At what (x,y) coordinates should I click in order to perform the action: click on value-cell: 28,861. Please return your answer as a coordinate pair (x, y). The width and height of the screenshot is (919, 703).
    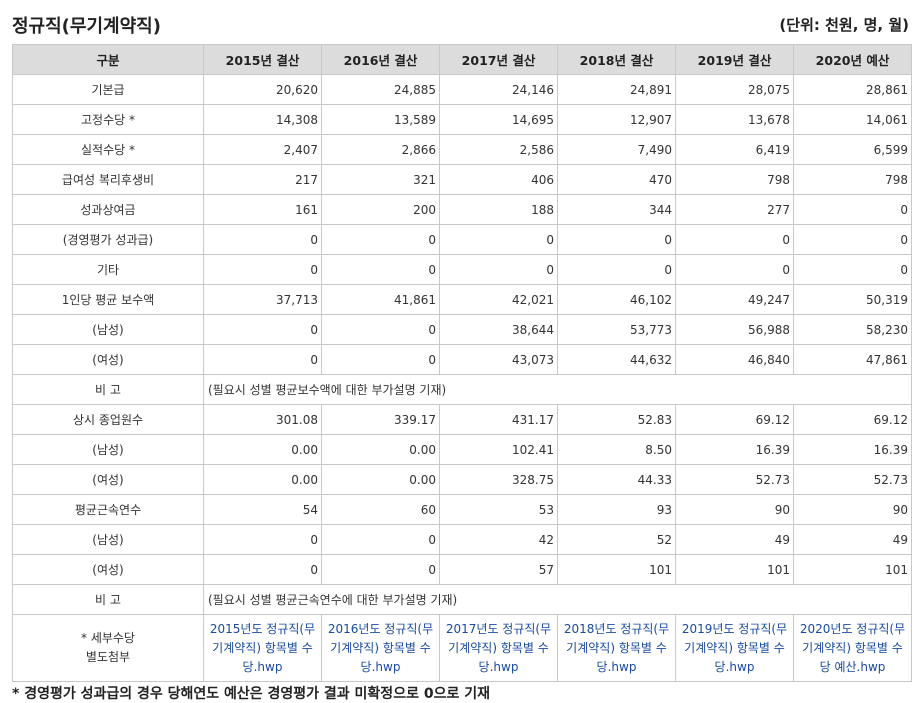
    Looking at the image, I should click on (852, 89).